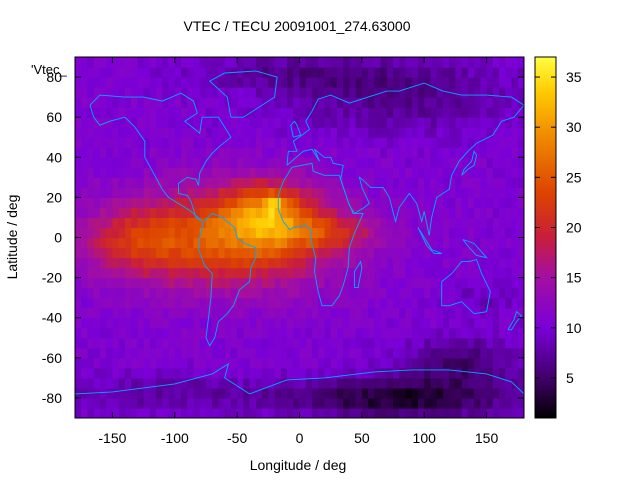  I want to click on x-tick-label: 0, so click(300, 438).